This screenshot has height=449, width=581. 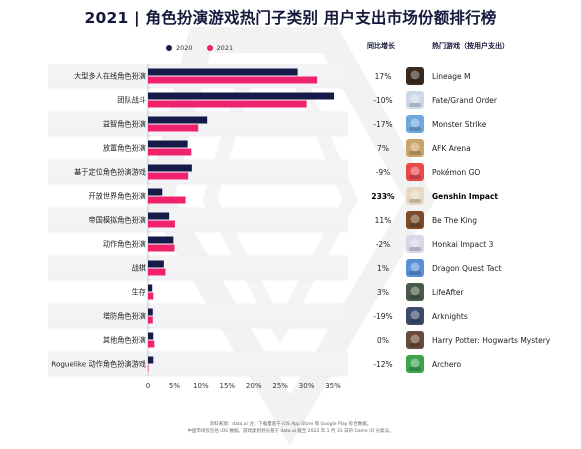 What do you see at coordinates (415, 172) in the screenshot?
I see `pokemon-go-icon` at bounding box center [415, 172].